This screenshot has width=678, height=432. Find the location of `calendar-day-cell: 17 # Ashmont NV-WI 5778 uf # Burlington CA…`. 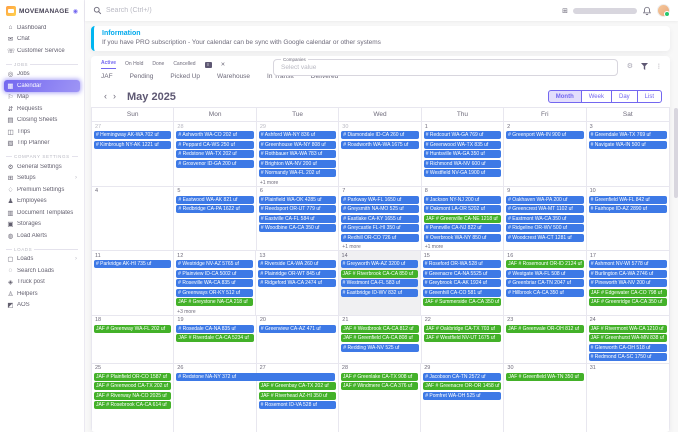

calendar-day-cell: 17 # Ashmont NV-WI 5778 uf # Burlington CA… is located at coordinates (627, 282).